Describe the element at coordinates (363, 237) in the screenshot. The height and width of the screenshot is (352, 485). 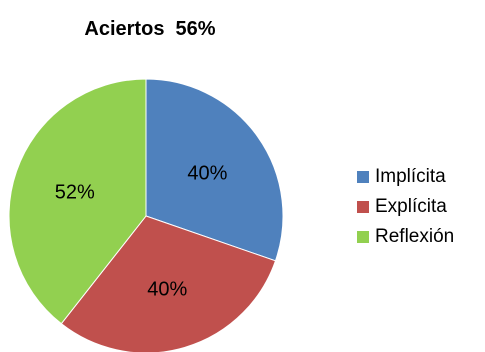
I see `legend-swatch-reflexion` at that location.